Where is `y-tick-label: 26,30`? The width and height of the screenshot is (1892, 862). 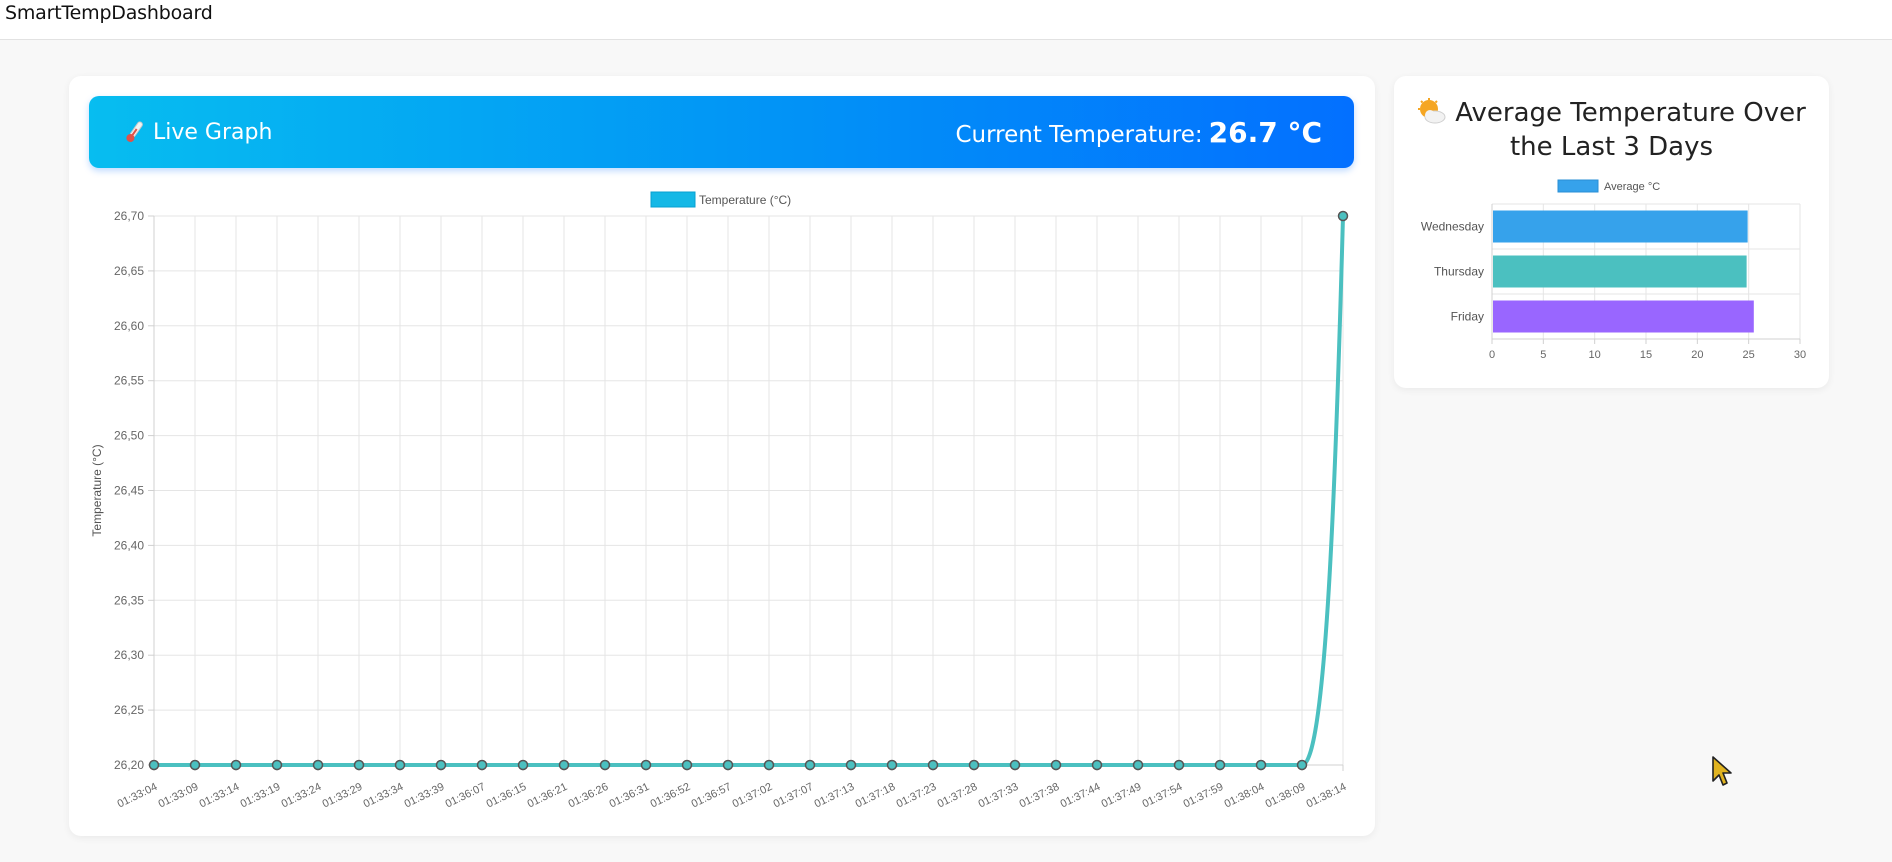 y-tick-label: 26,30 is located at coordinates (129, 655).